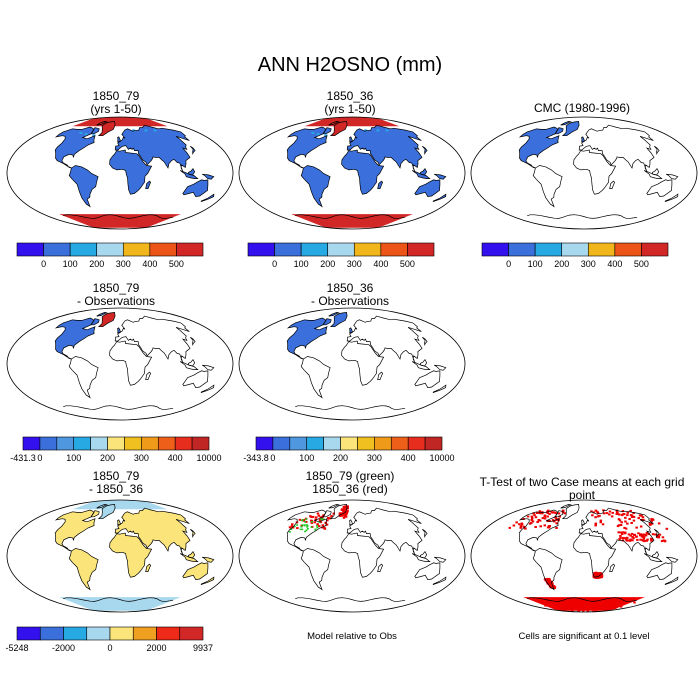  What do you see at coordinates (116, 482) in the screenshot?
I see `panel-title-model-diff: 1850_79- 1850_36` at bounding box center [116, 482].